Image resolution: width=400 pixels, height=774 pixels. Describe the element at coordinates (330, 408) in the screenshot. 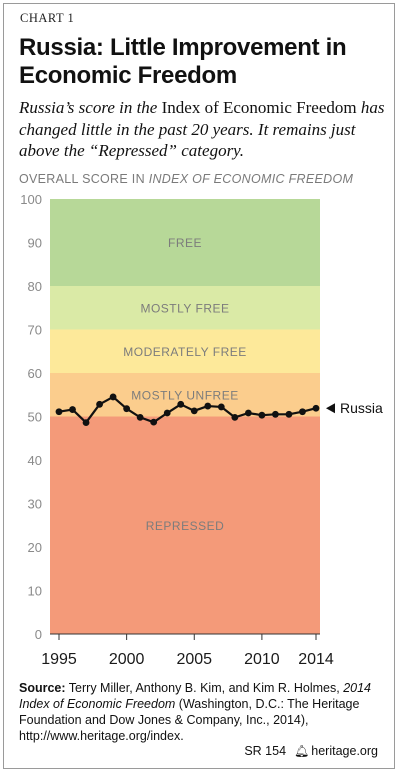

I see `legend-pointer-icon` at that location.